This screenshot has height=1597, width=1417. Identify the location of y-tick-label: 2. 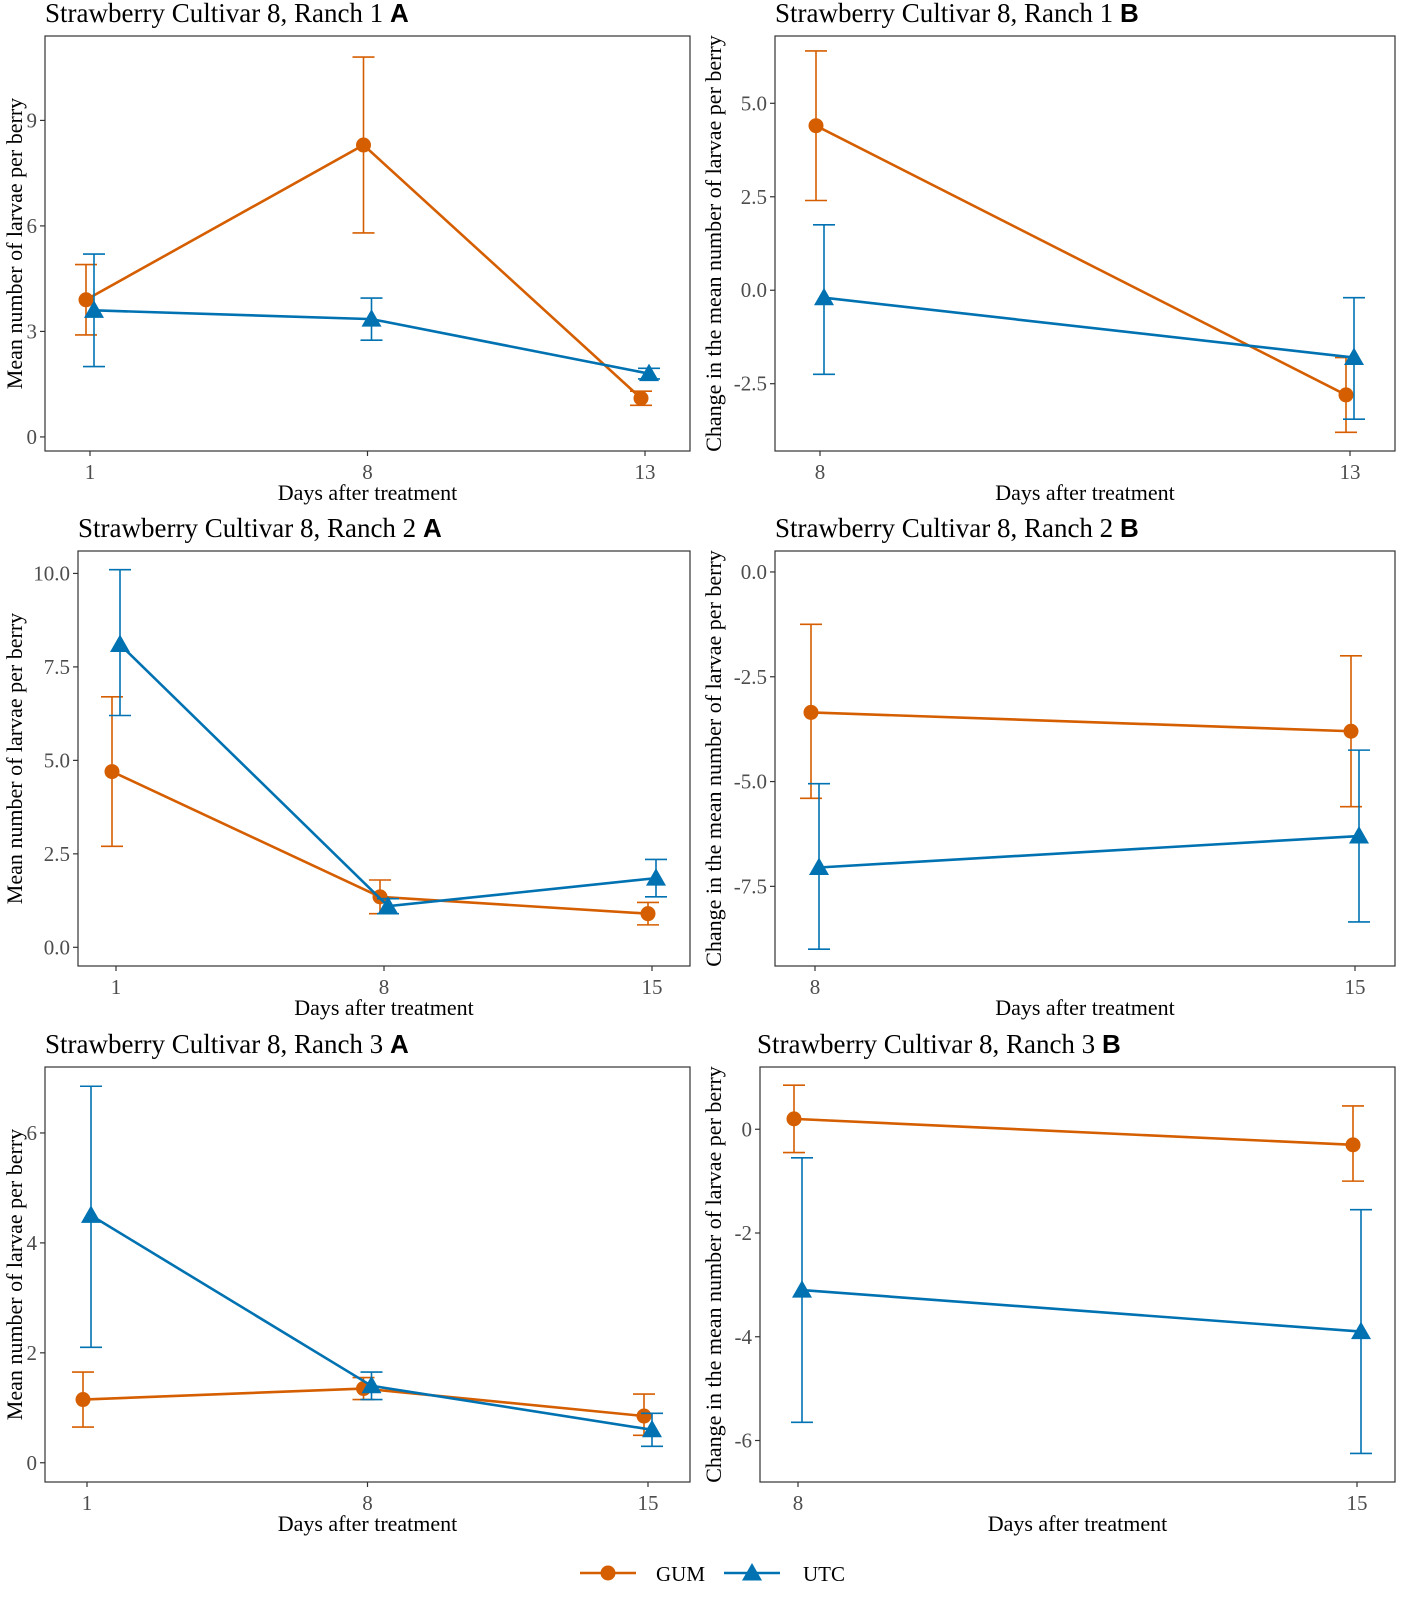
(32, 1353).